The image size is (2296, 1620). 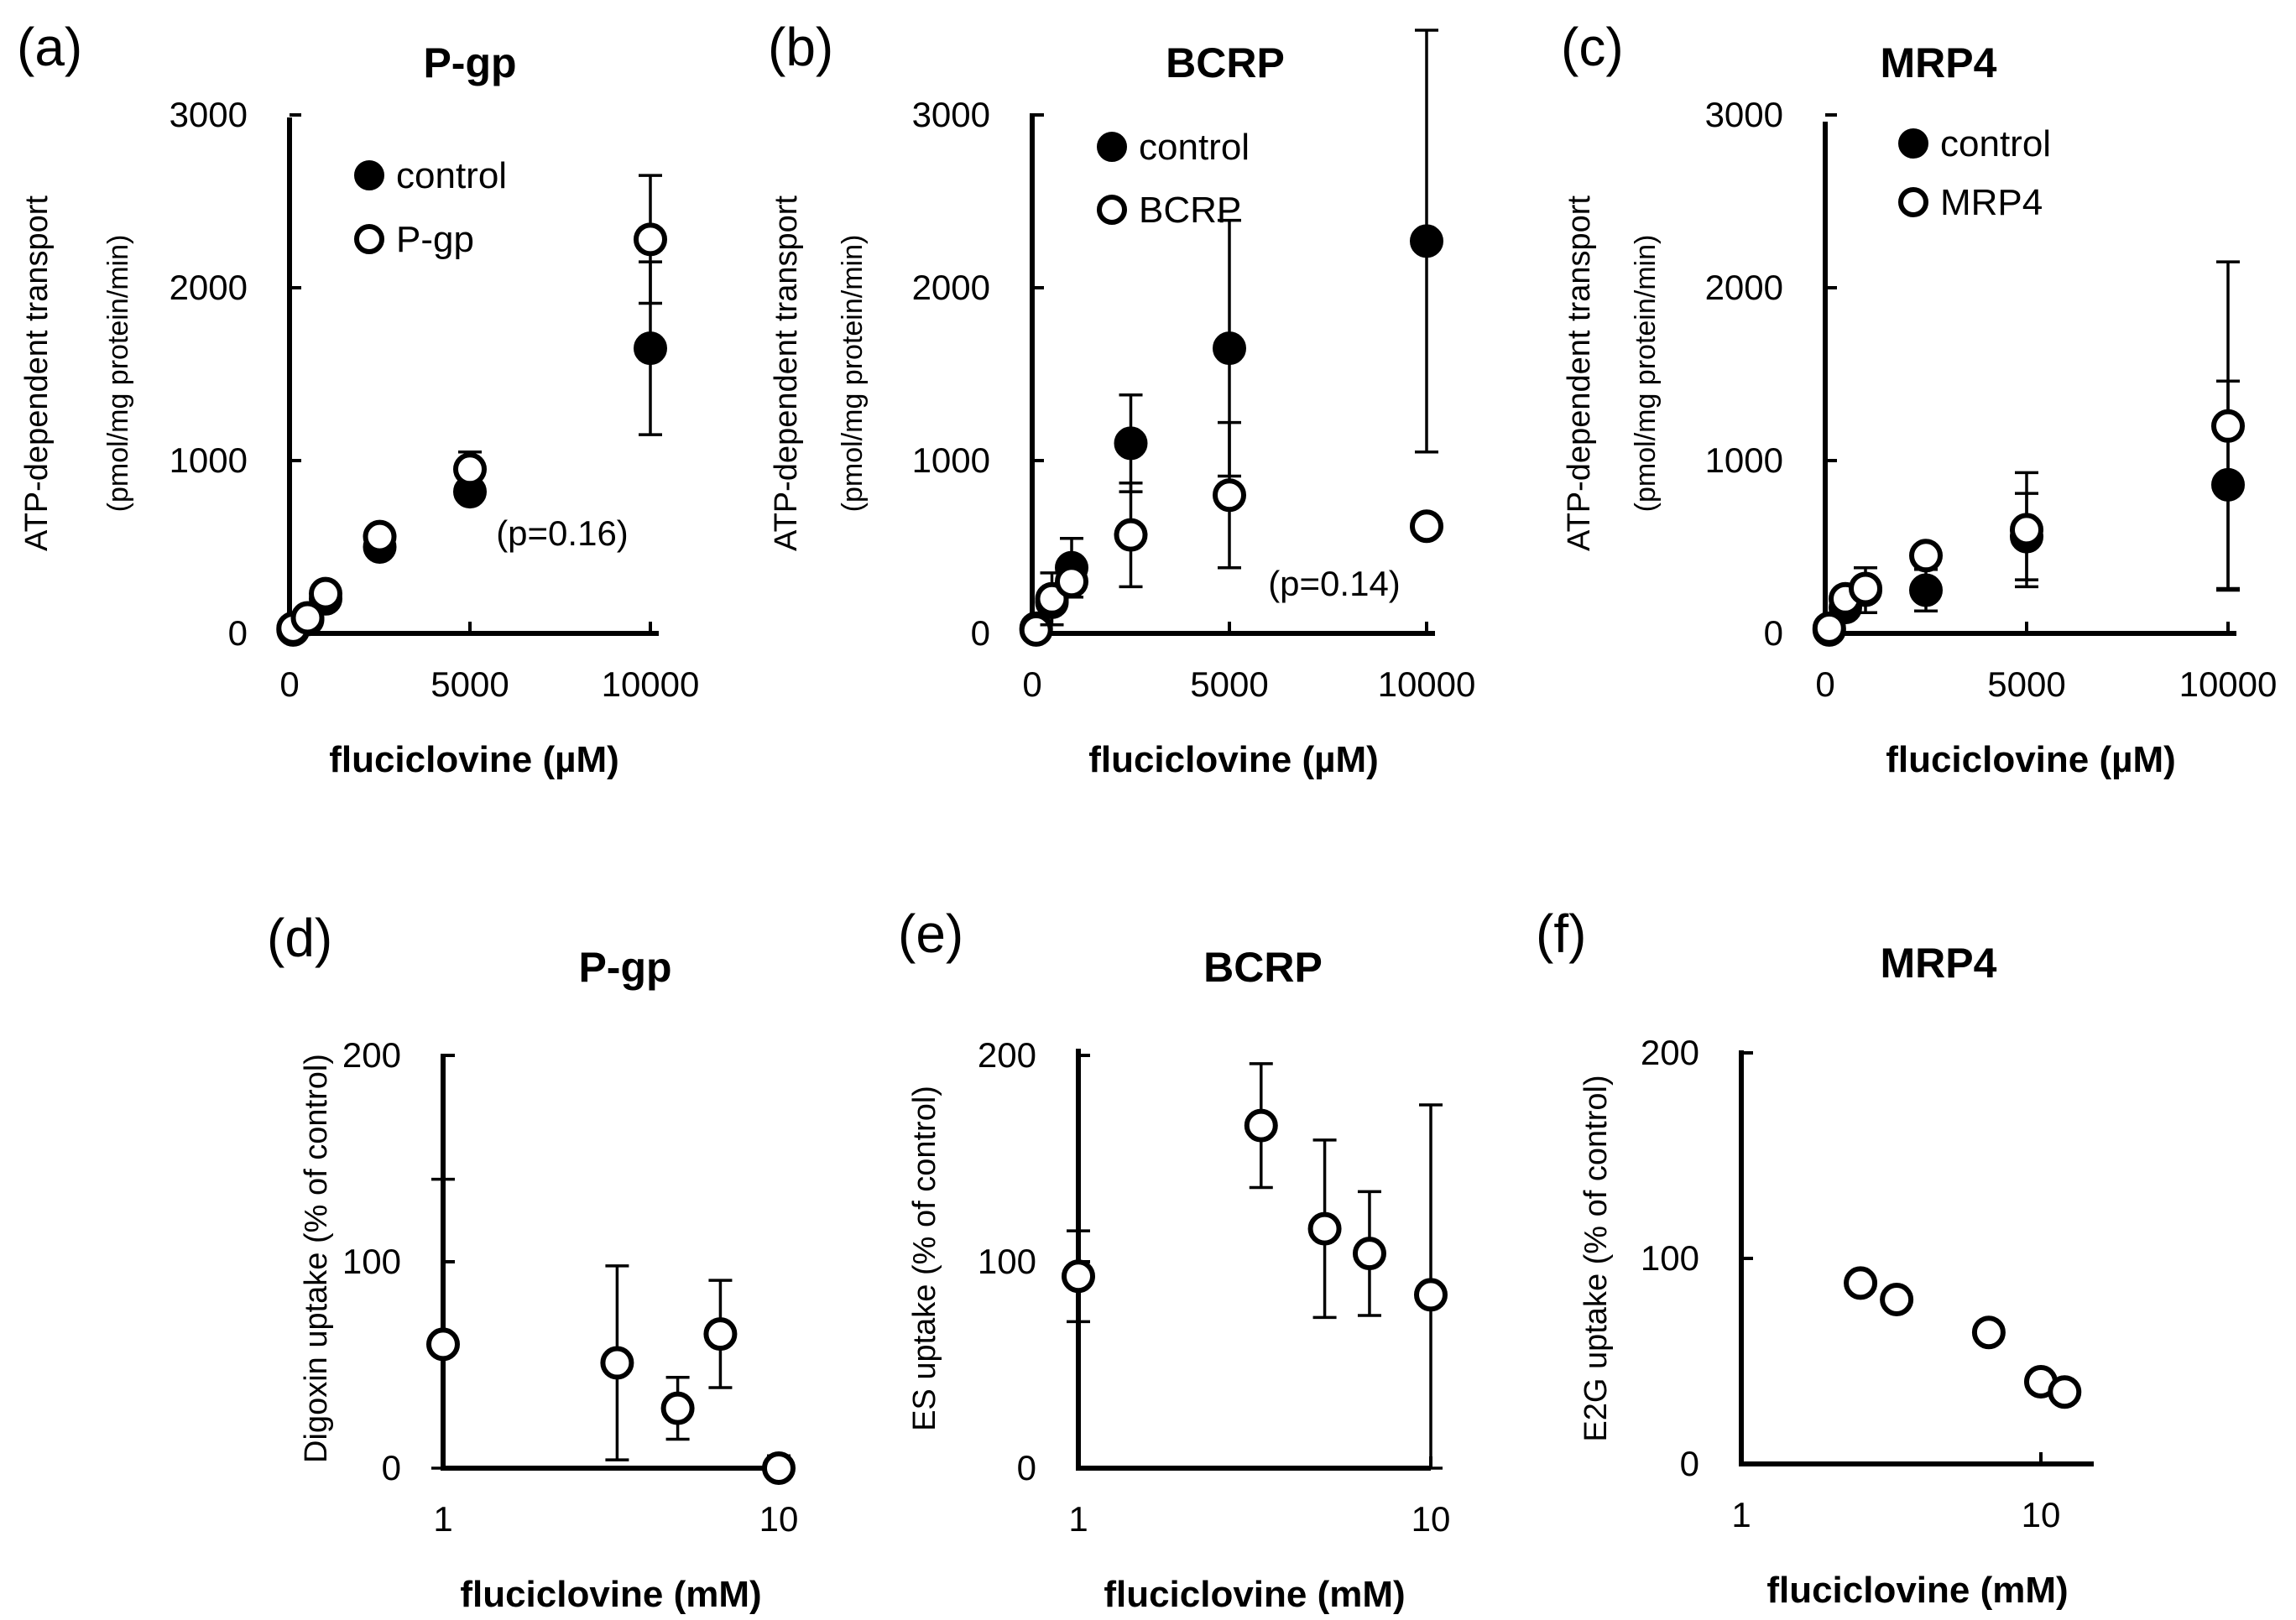 What do you see at coordinates (1078, 1519) in the screenshot?
I see `x-tick-label: 1` at bounding box center [1078, 1519].